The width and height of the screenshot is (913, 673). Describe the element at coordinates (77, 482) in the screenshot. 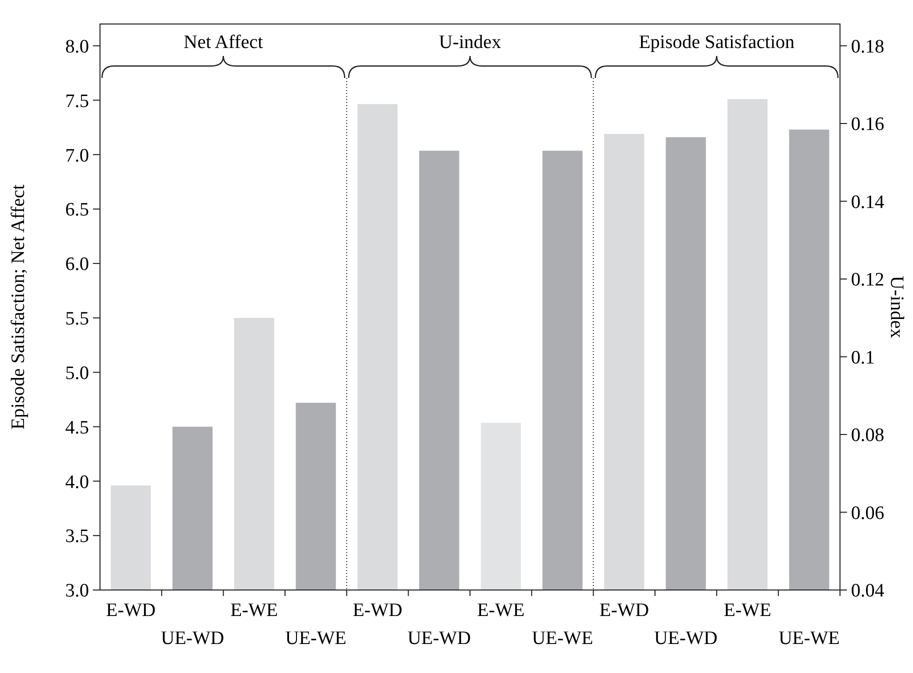

I see `y-tick-label: 4.0` at that location.